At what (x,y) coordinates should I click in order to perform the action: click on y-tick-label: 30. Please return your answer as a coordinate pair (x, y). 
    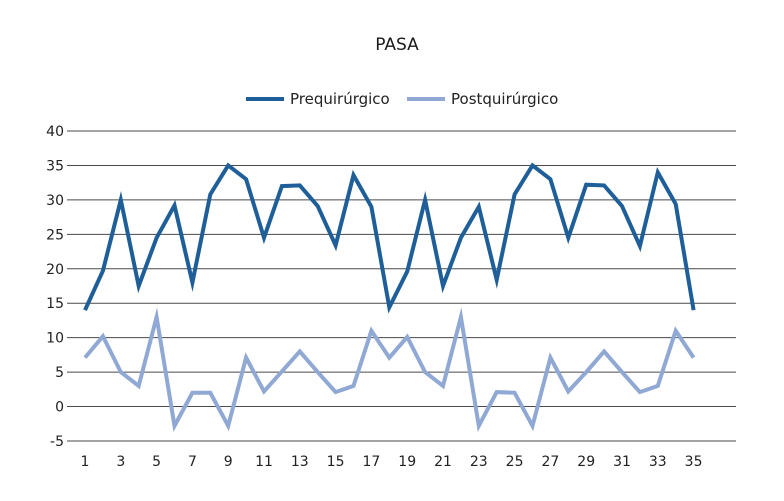
    Looking at the image, I should click on (55, 201).